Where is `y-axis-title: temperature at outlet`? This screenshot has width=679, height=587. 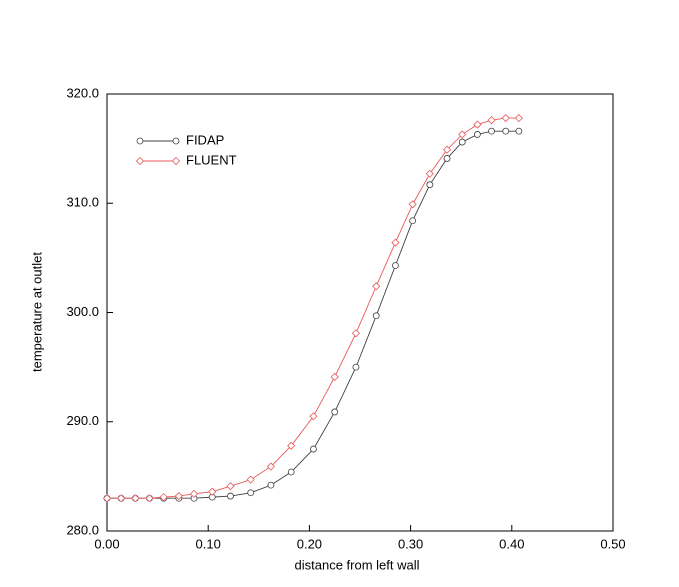
y-axis-title: temperature at outlet is located at coordinates (36, 312).